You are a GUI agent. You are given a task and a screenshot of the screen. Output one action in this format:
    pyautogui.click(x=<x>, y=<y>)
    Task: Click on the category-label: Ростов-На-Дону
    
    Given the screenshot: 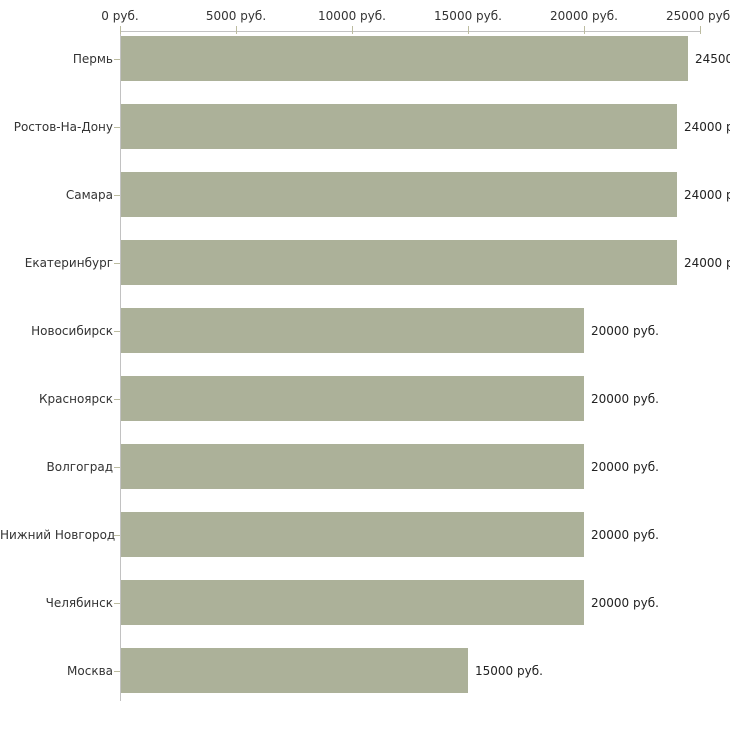 What is the action you would take?
    pyautogui.click(x=63, y=126)
    